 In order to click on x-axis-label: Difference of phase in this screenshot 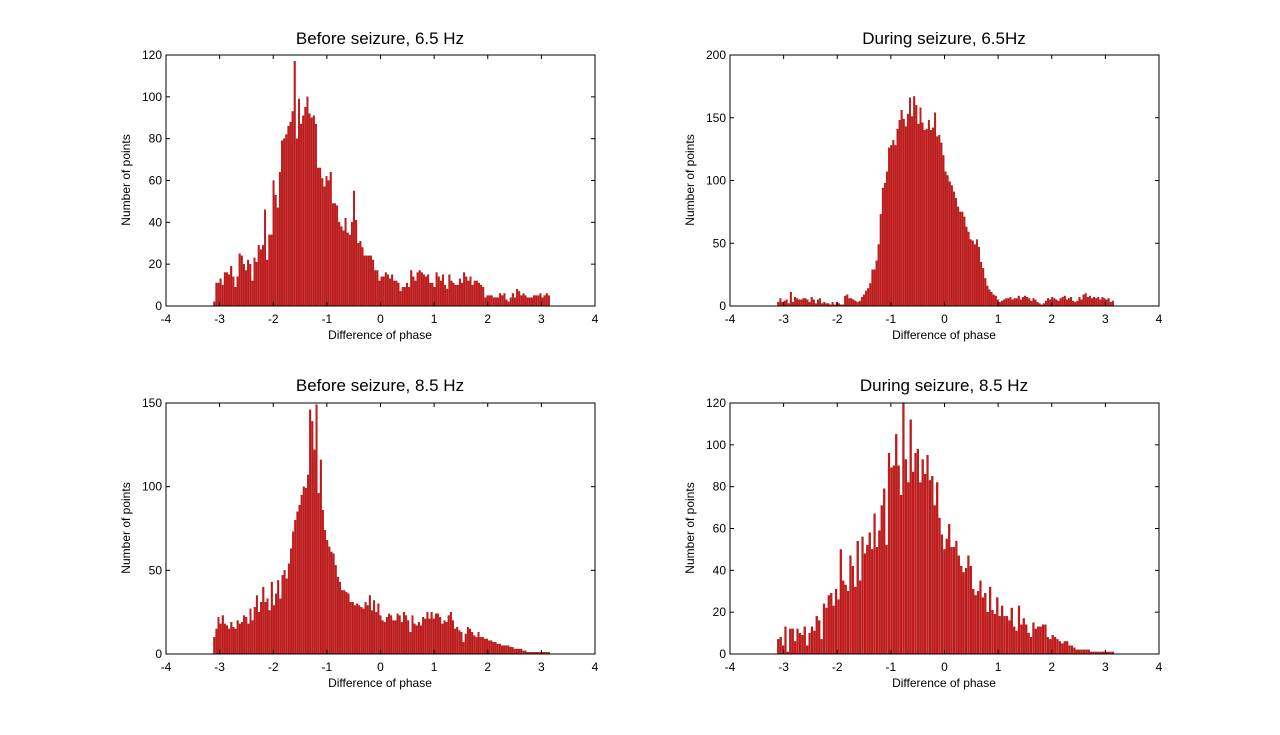, I will do `click(944, 335)`.